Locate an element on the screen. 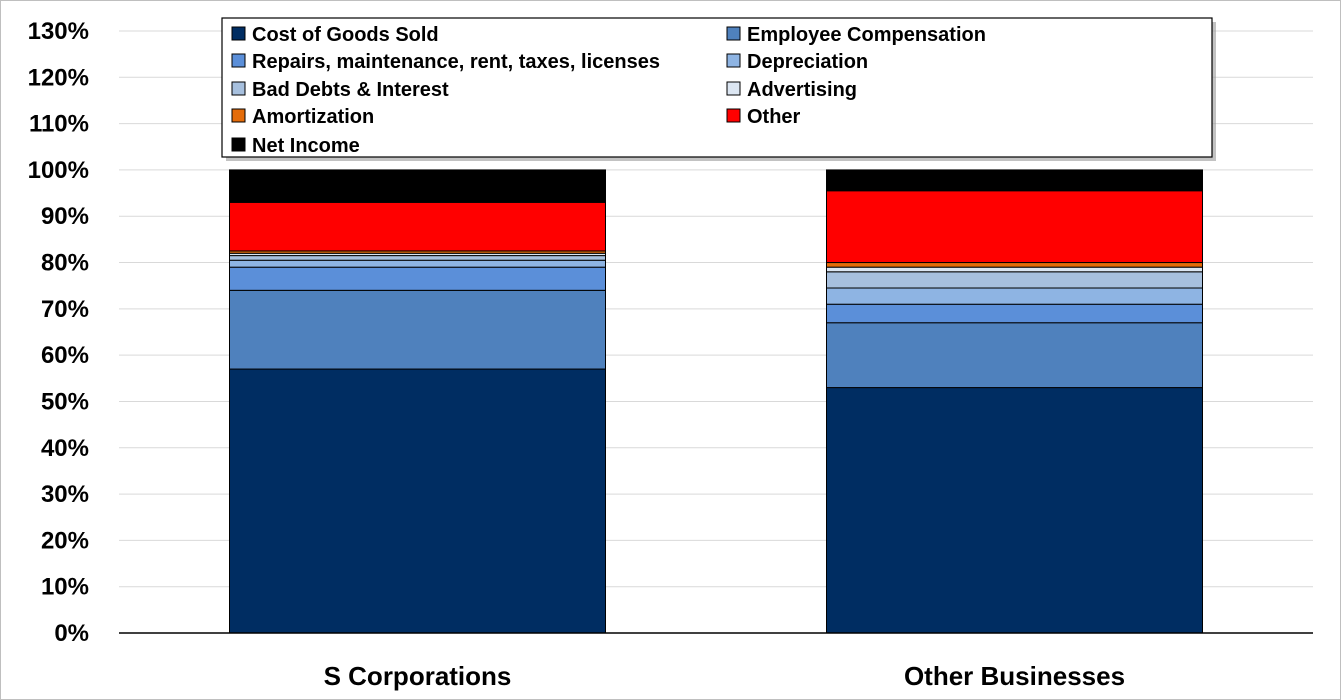 This screenshot has height=700, width=1341. y-tick-label: 120% is located at coordinates (58, 77).